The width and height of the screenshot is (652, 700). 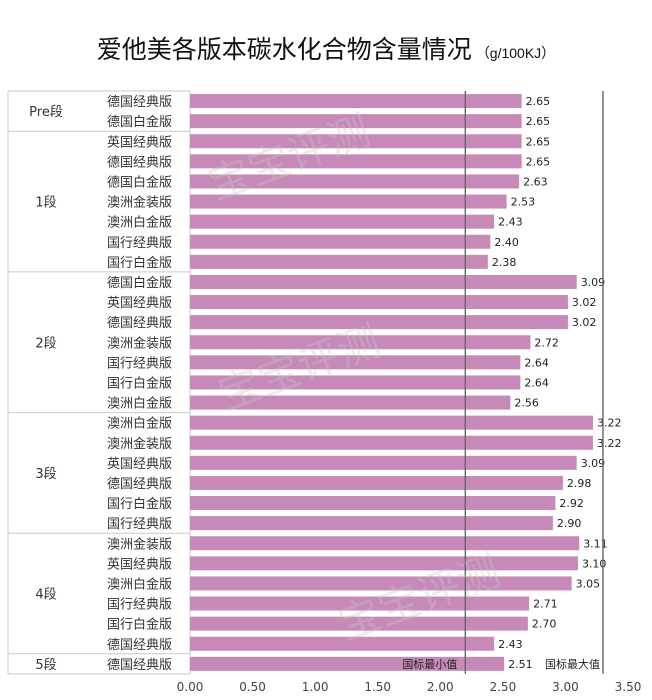 What do you see at coordinates (545, 604) in the screenshot?
I see `data-label: 2.71` at bounding box center [545, 604].